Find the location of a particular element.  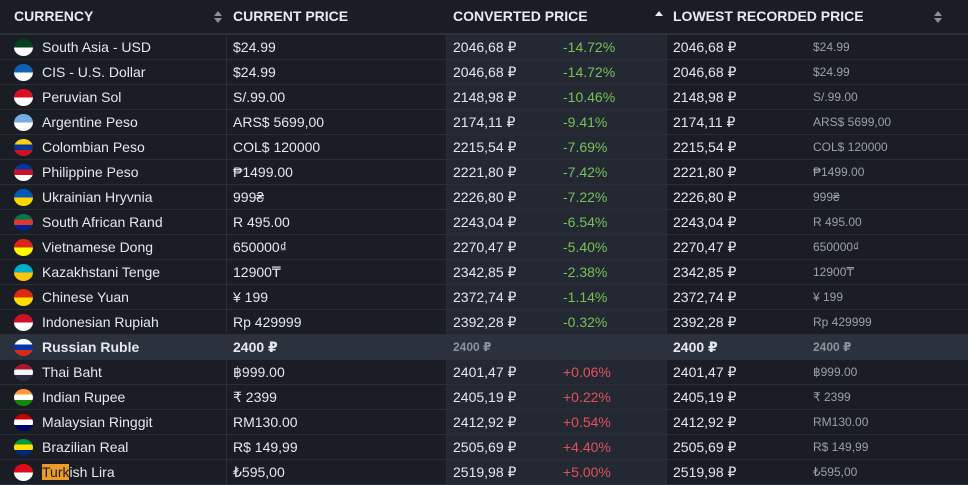

current-price: ARS$ 5699,00 is located at coordinates (279, 122).